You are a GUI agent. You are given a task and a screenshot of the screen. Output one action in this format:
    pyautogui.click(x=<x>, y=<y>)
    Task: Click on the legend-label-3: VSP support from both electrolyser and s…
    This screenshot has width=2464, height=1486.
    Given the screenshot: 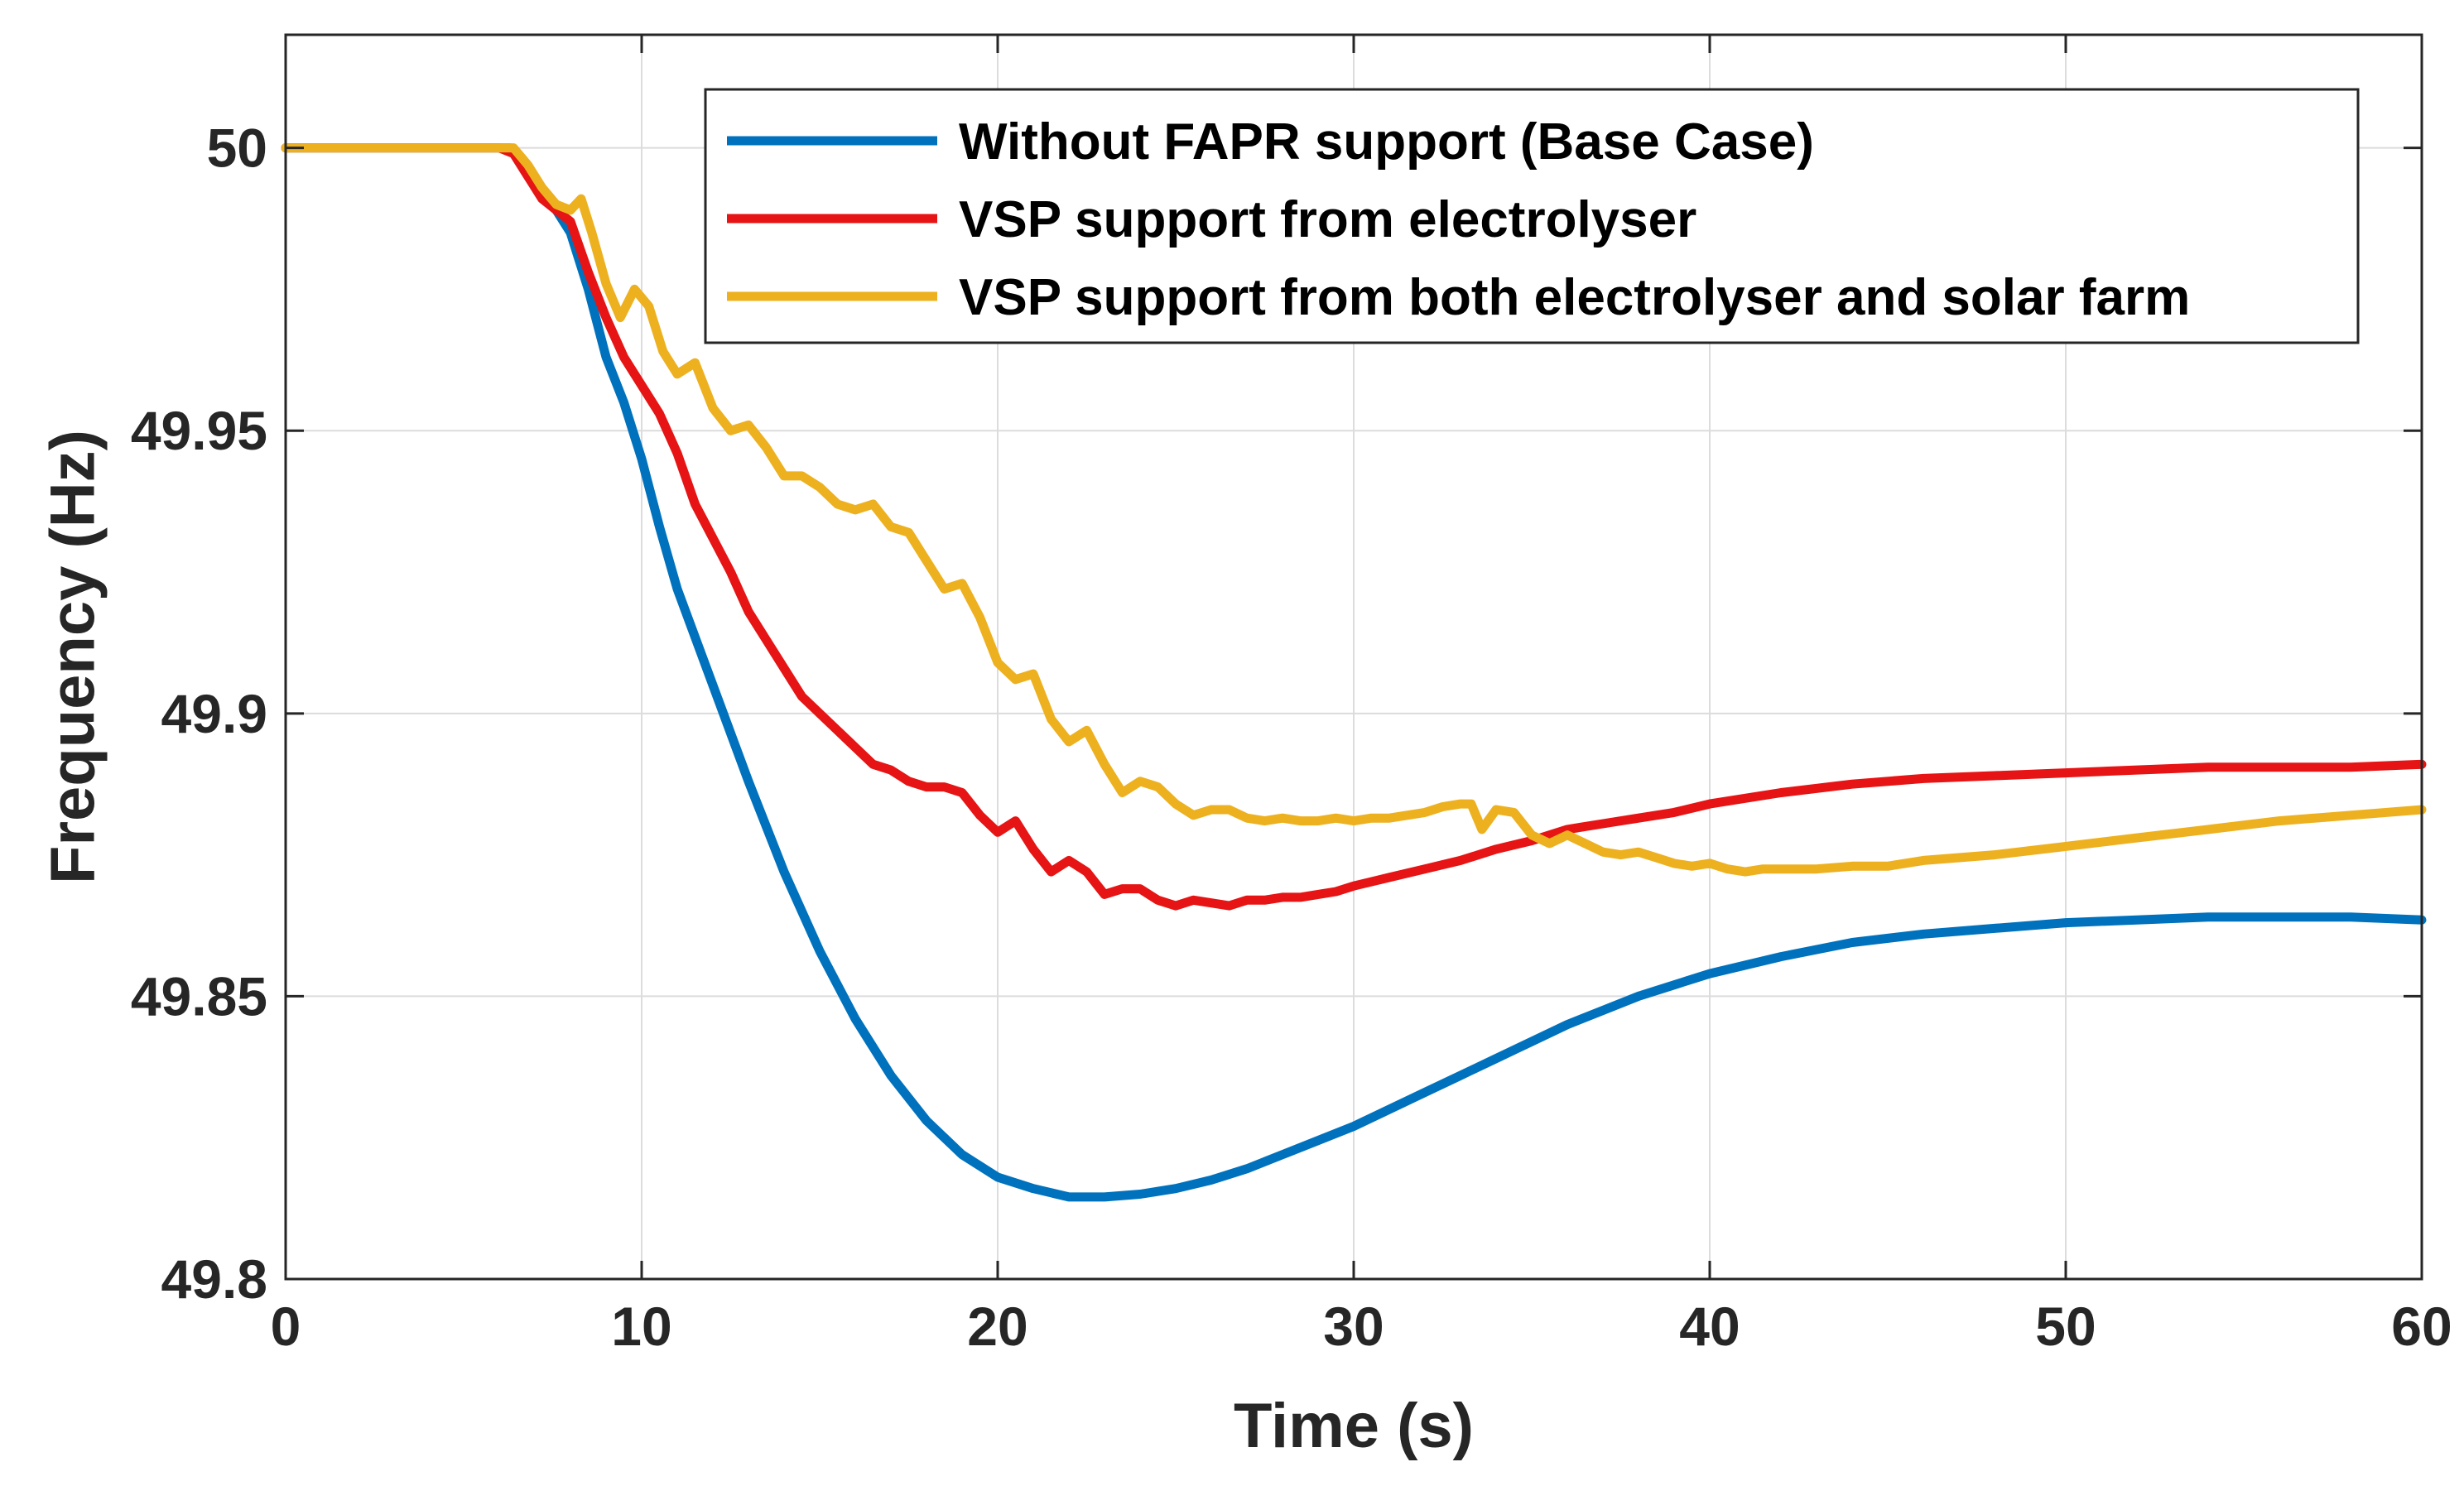 What is the action you would take?
    pyautogui.click(x=1575, y=297)
    